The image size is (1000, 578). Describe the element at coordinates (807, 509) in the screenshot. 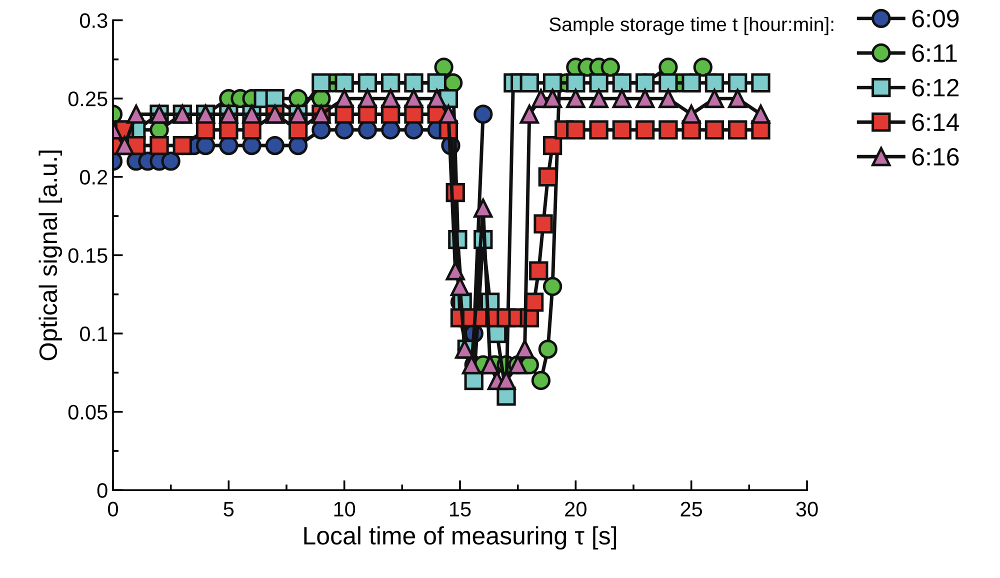

I see `x-tick-label: 30` at that location.